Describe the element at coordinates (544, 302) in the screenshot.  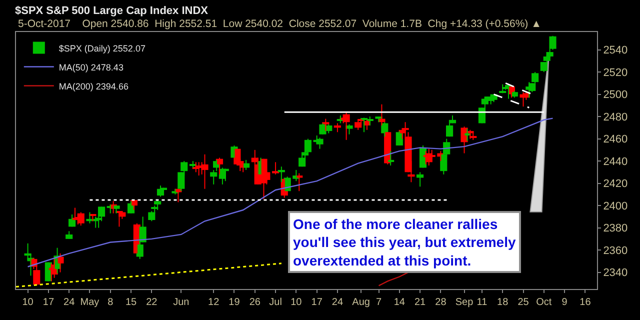
I see `x-tick-label: Oct` at that location.